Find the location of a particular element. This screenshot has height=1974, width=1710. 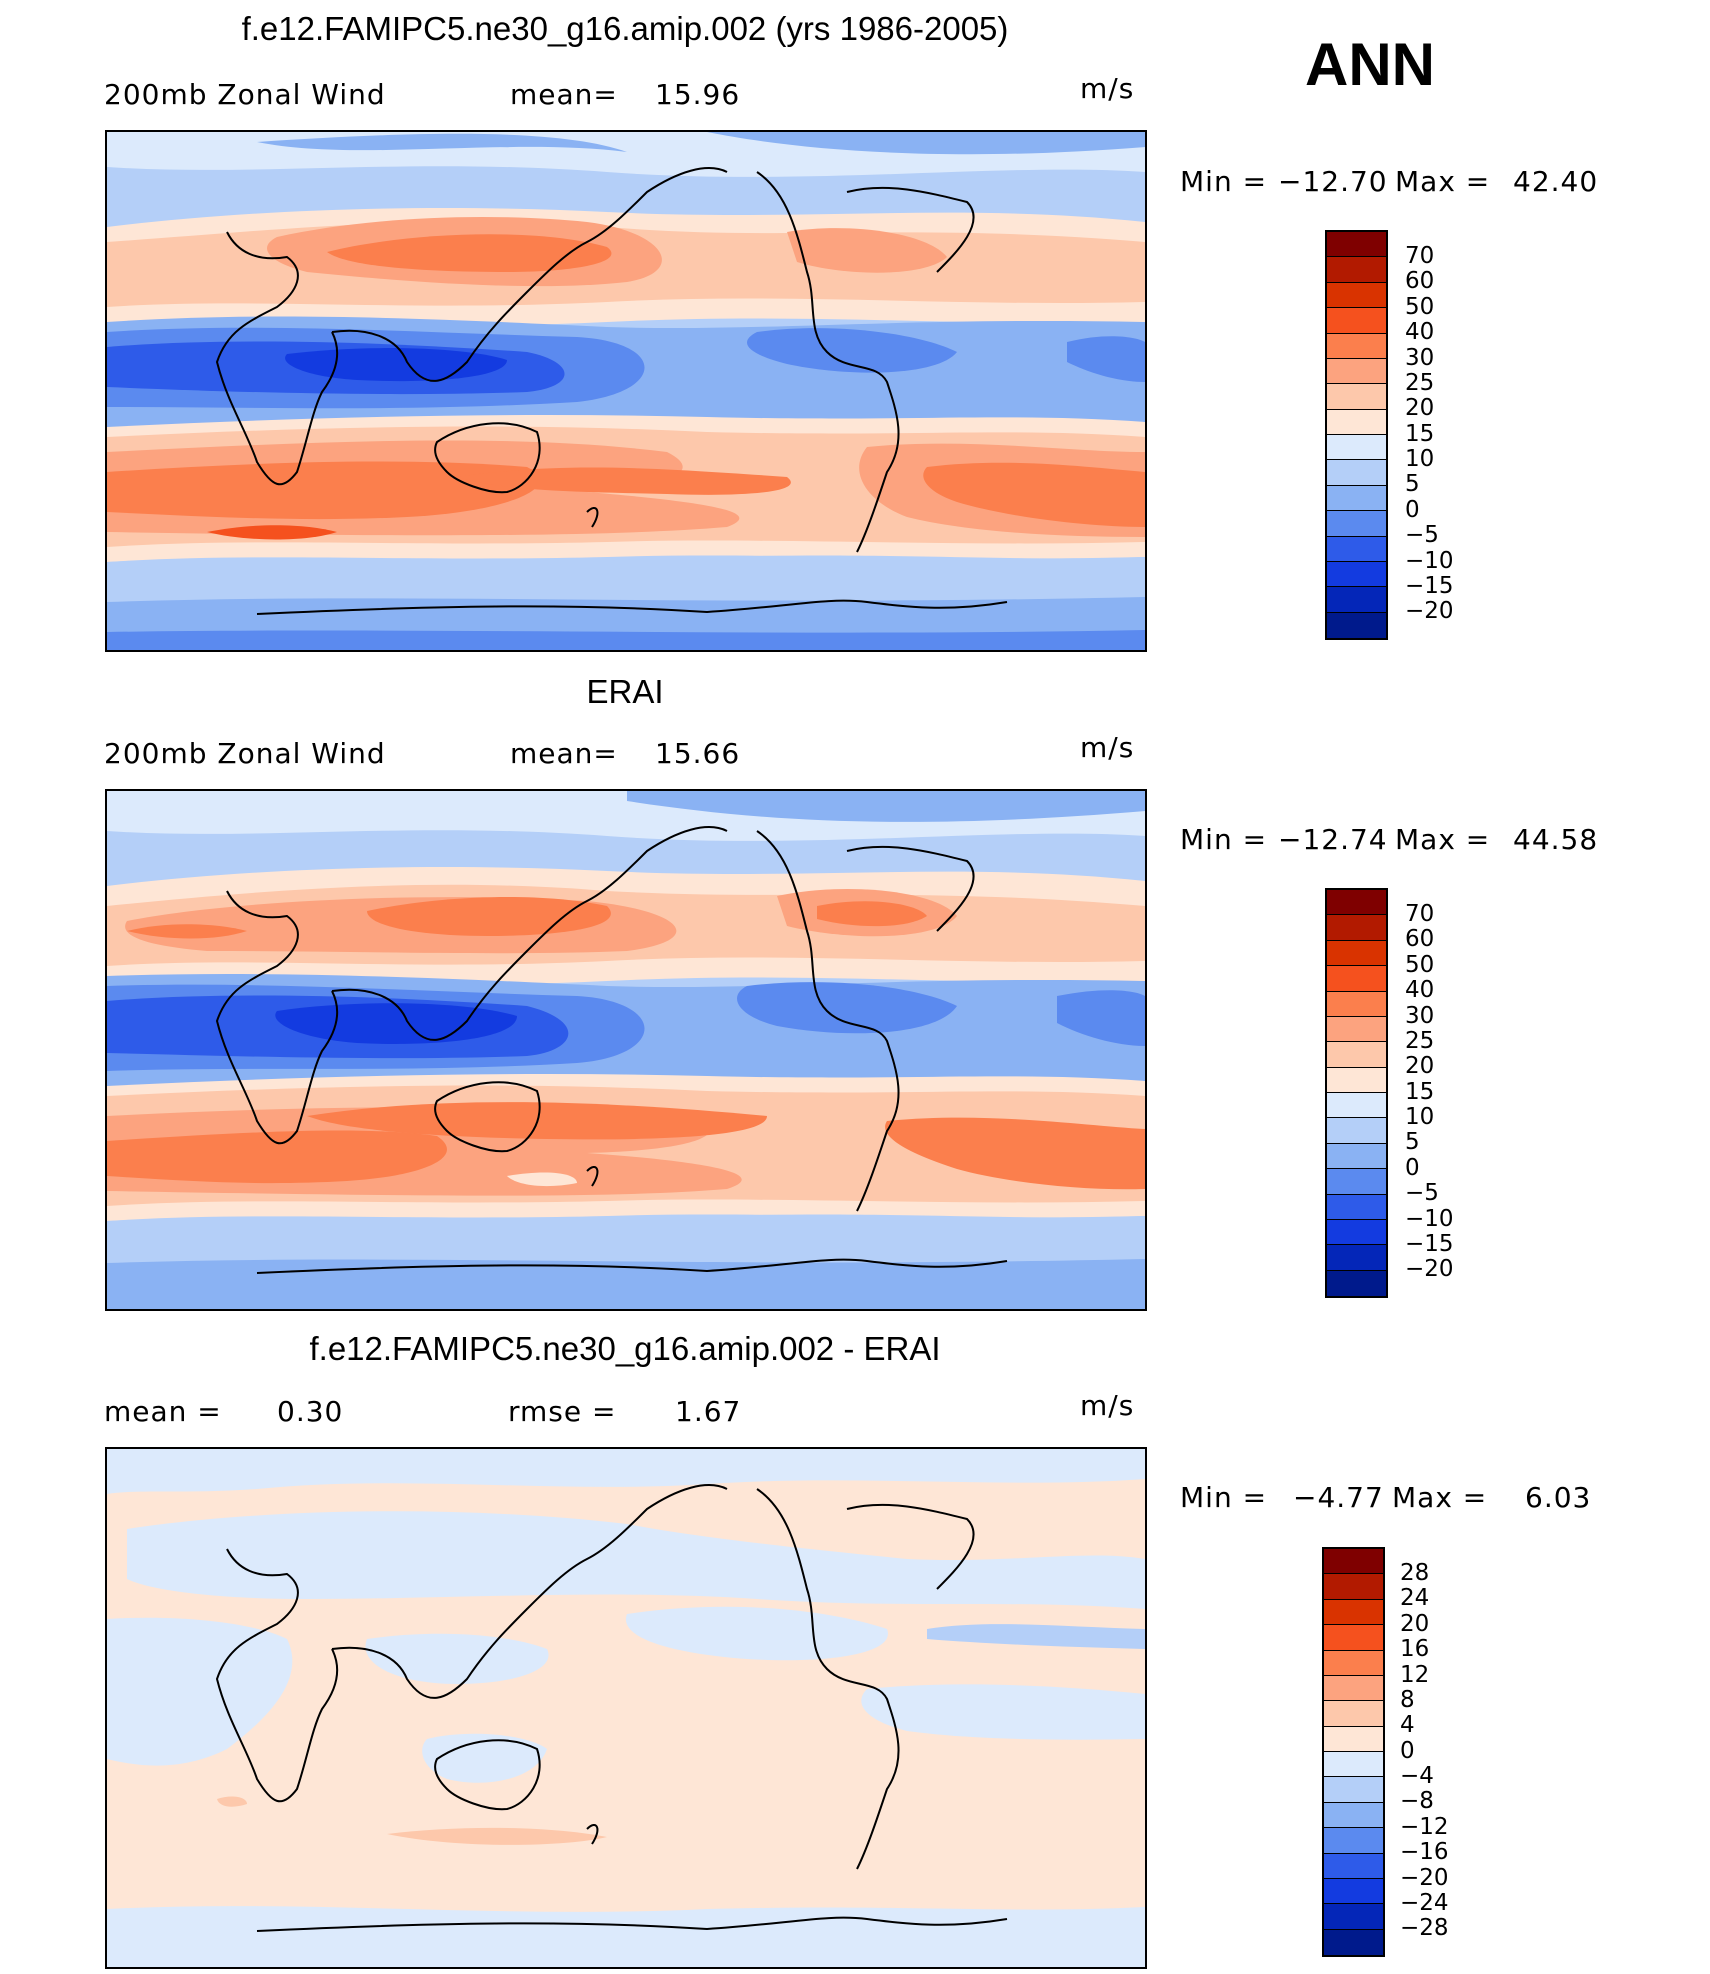

panel-1-min-label: Min = is located at coordinates (1224, 181).